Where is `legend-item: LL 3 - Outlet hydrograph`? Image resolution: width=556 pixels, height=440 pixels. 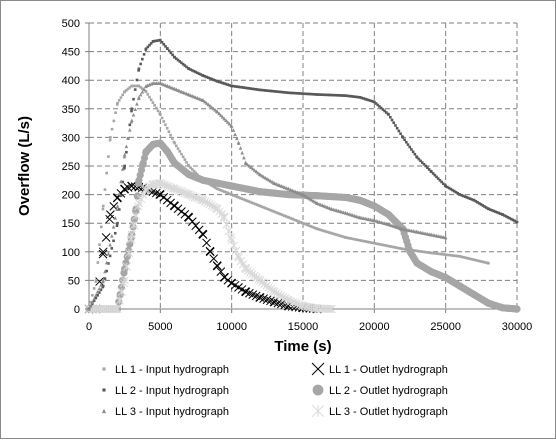
legend-item: LL 3 - Outlet hydrograph is located at coordinates (379, 411).